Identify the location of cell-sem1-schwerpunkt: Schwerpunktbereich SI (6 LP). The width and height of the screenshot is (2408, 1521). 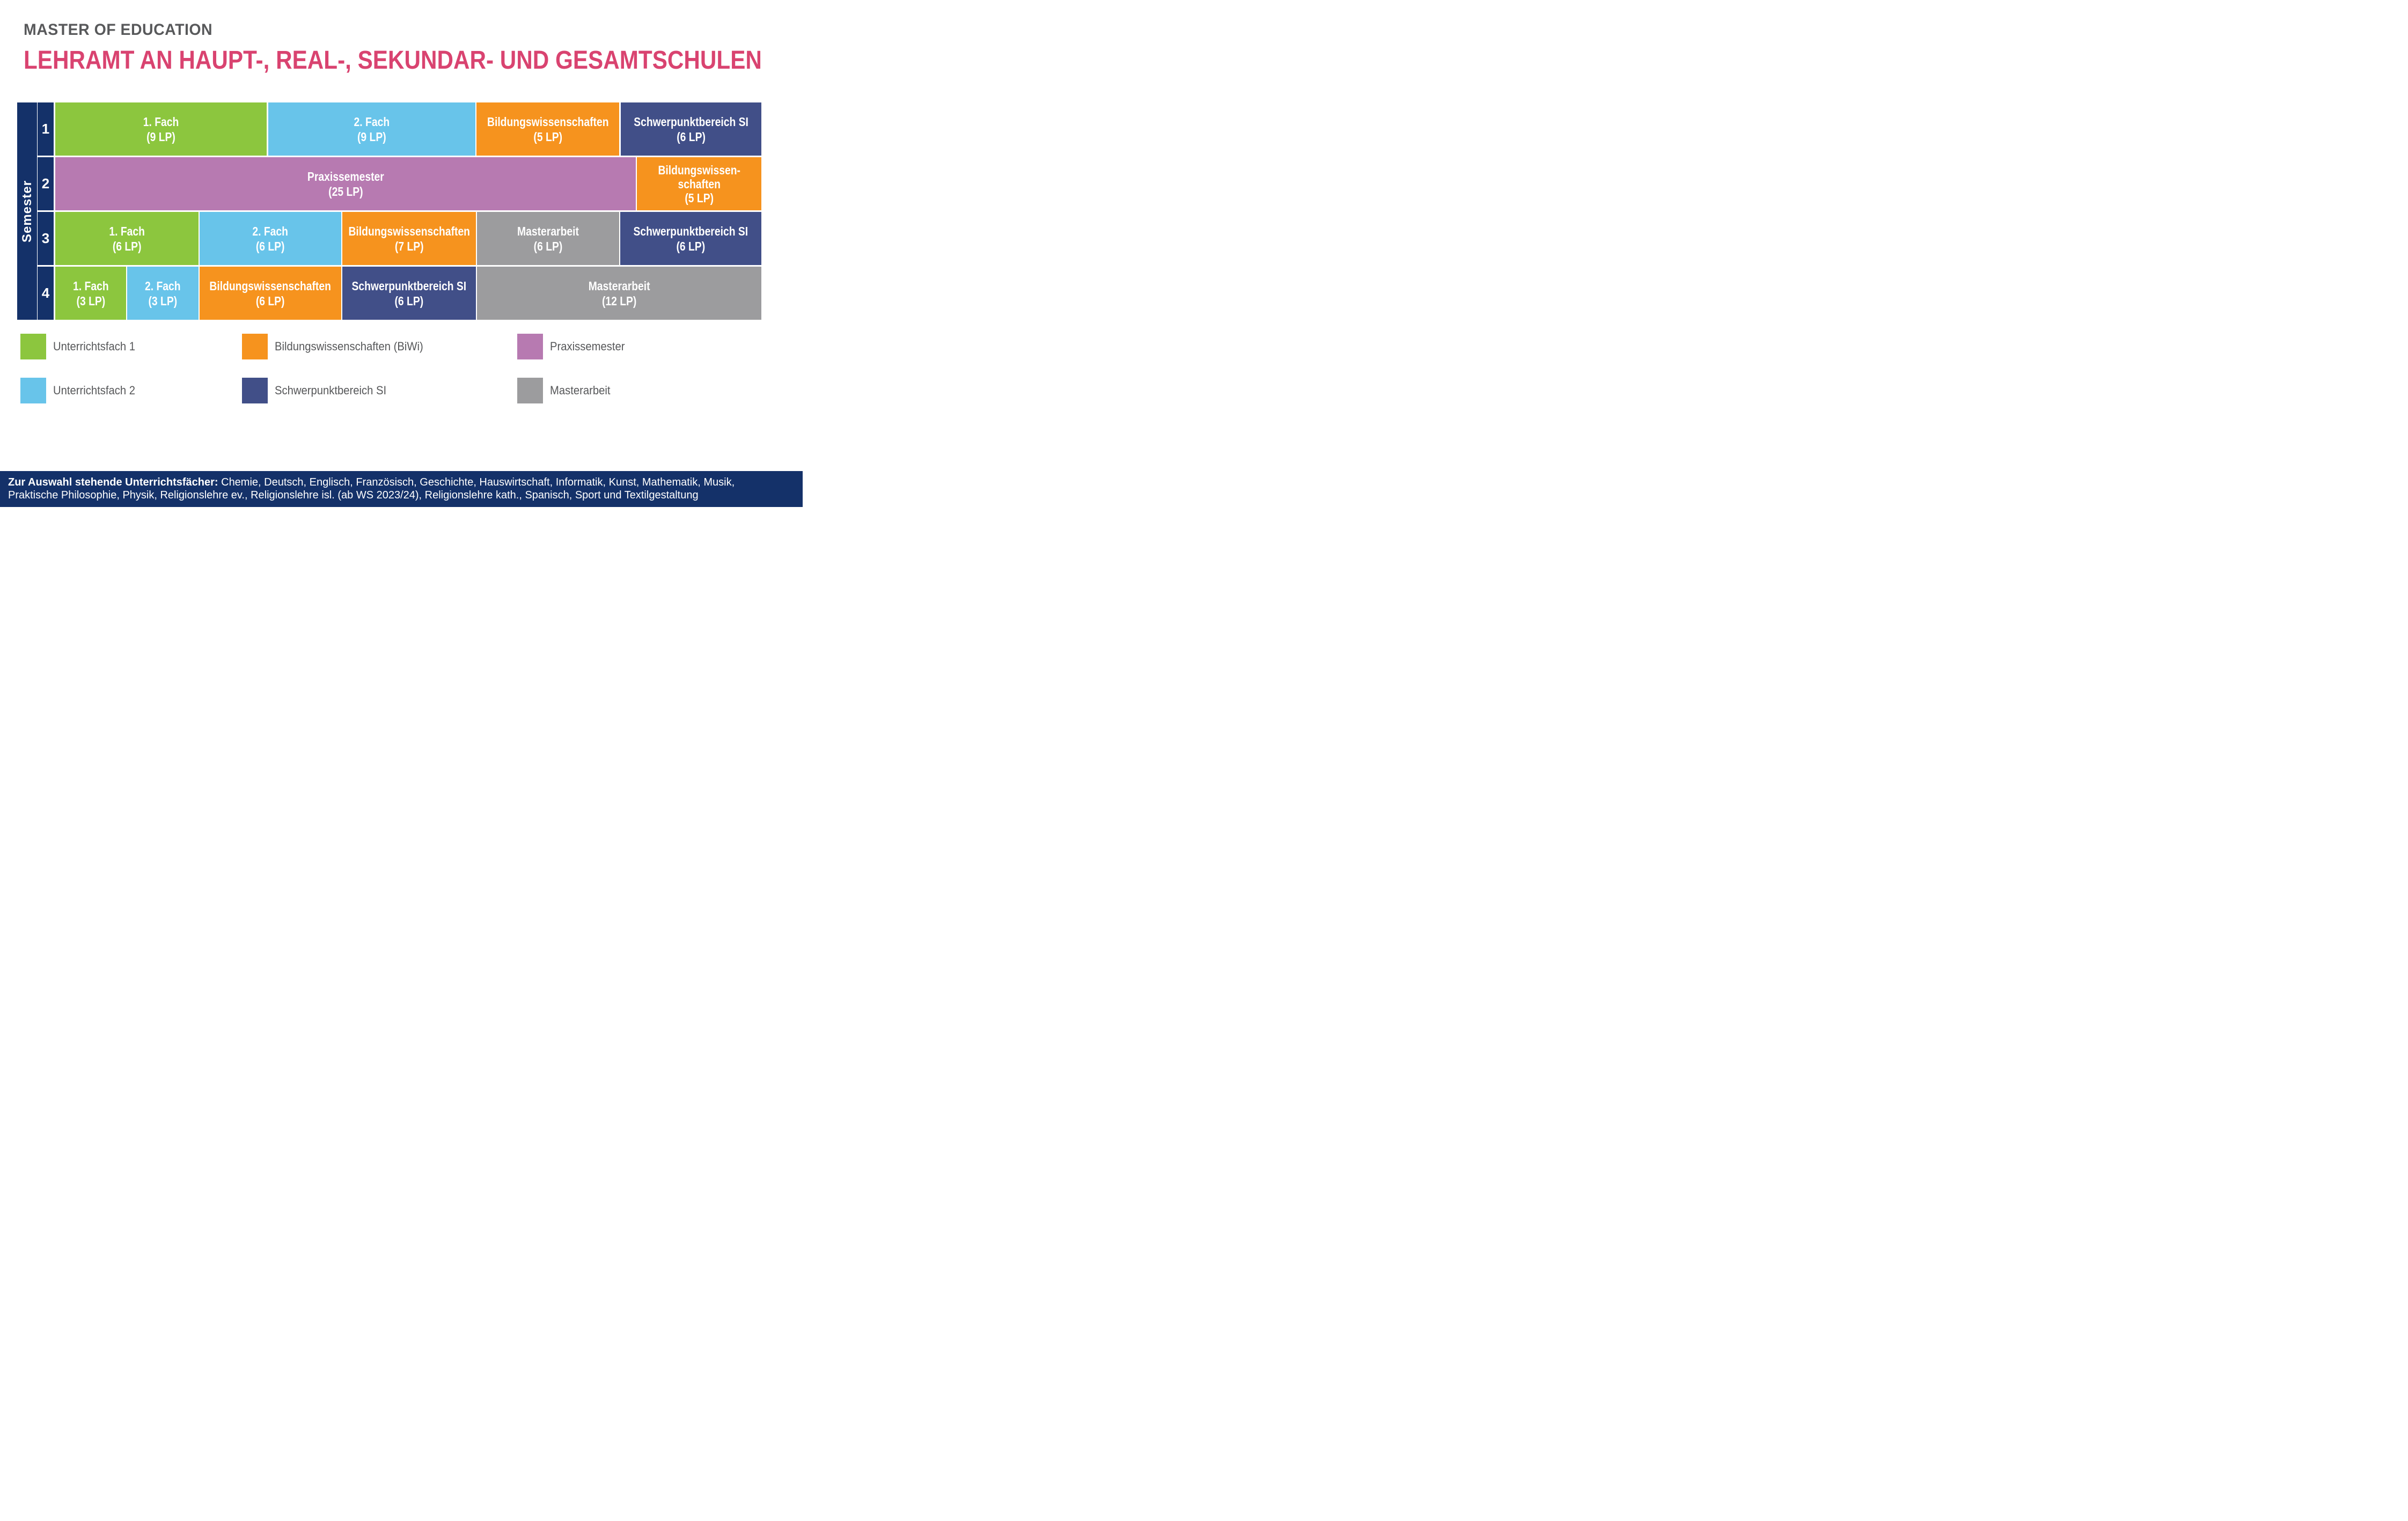
(690, 129).